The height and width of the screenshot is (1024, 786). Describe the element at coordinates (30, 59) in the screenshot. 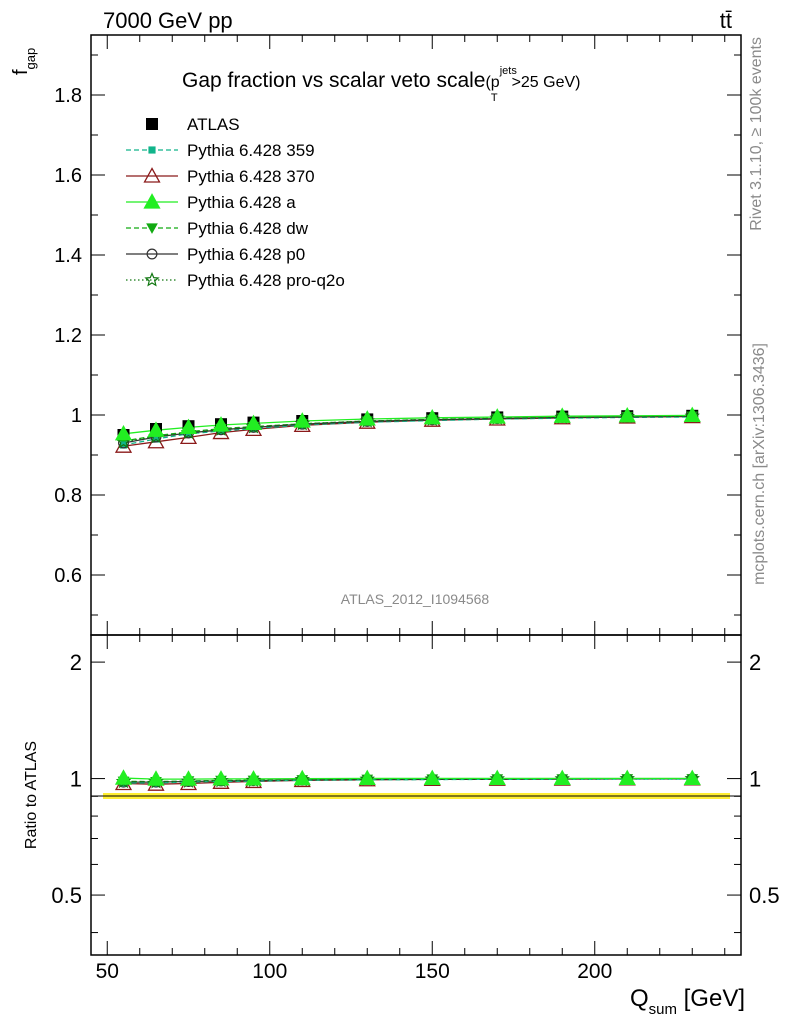

I see `main-ylabel-sub: gap` at that location.